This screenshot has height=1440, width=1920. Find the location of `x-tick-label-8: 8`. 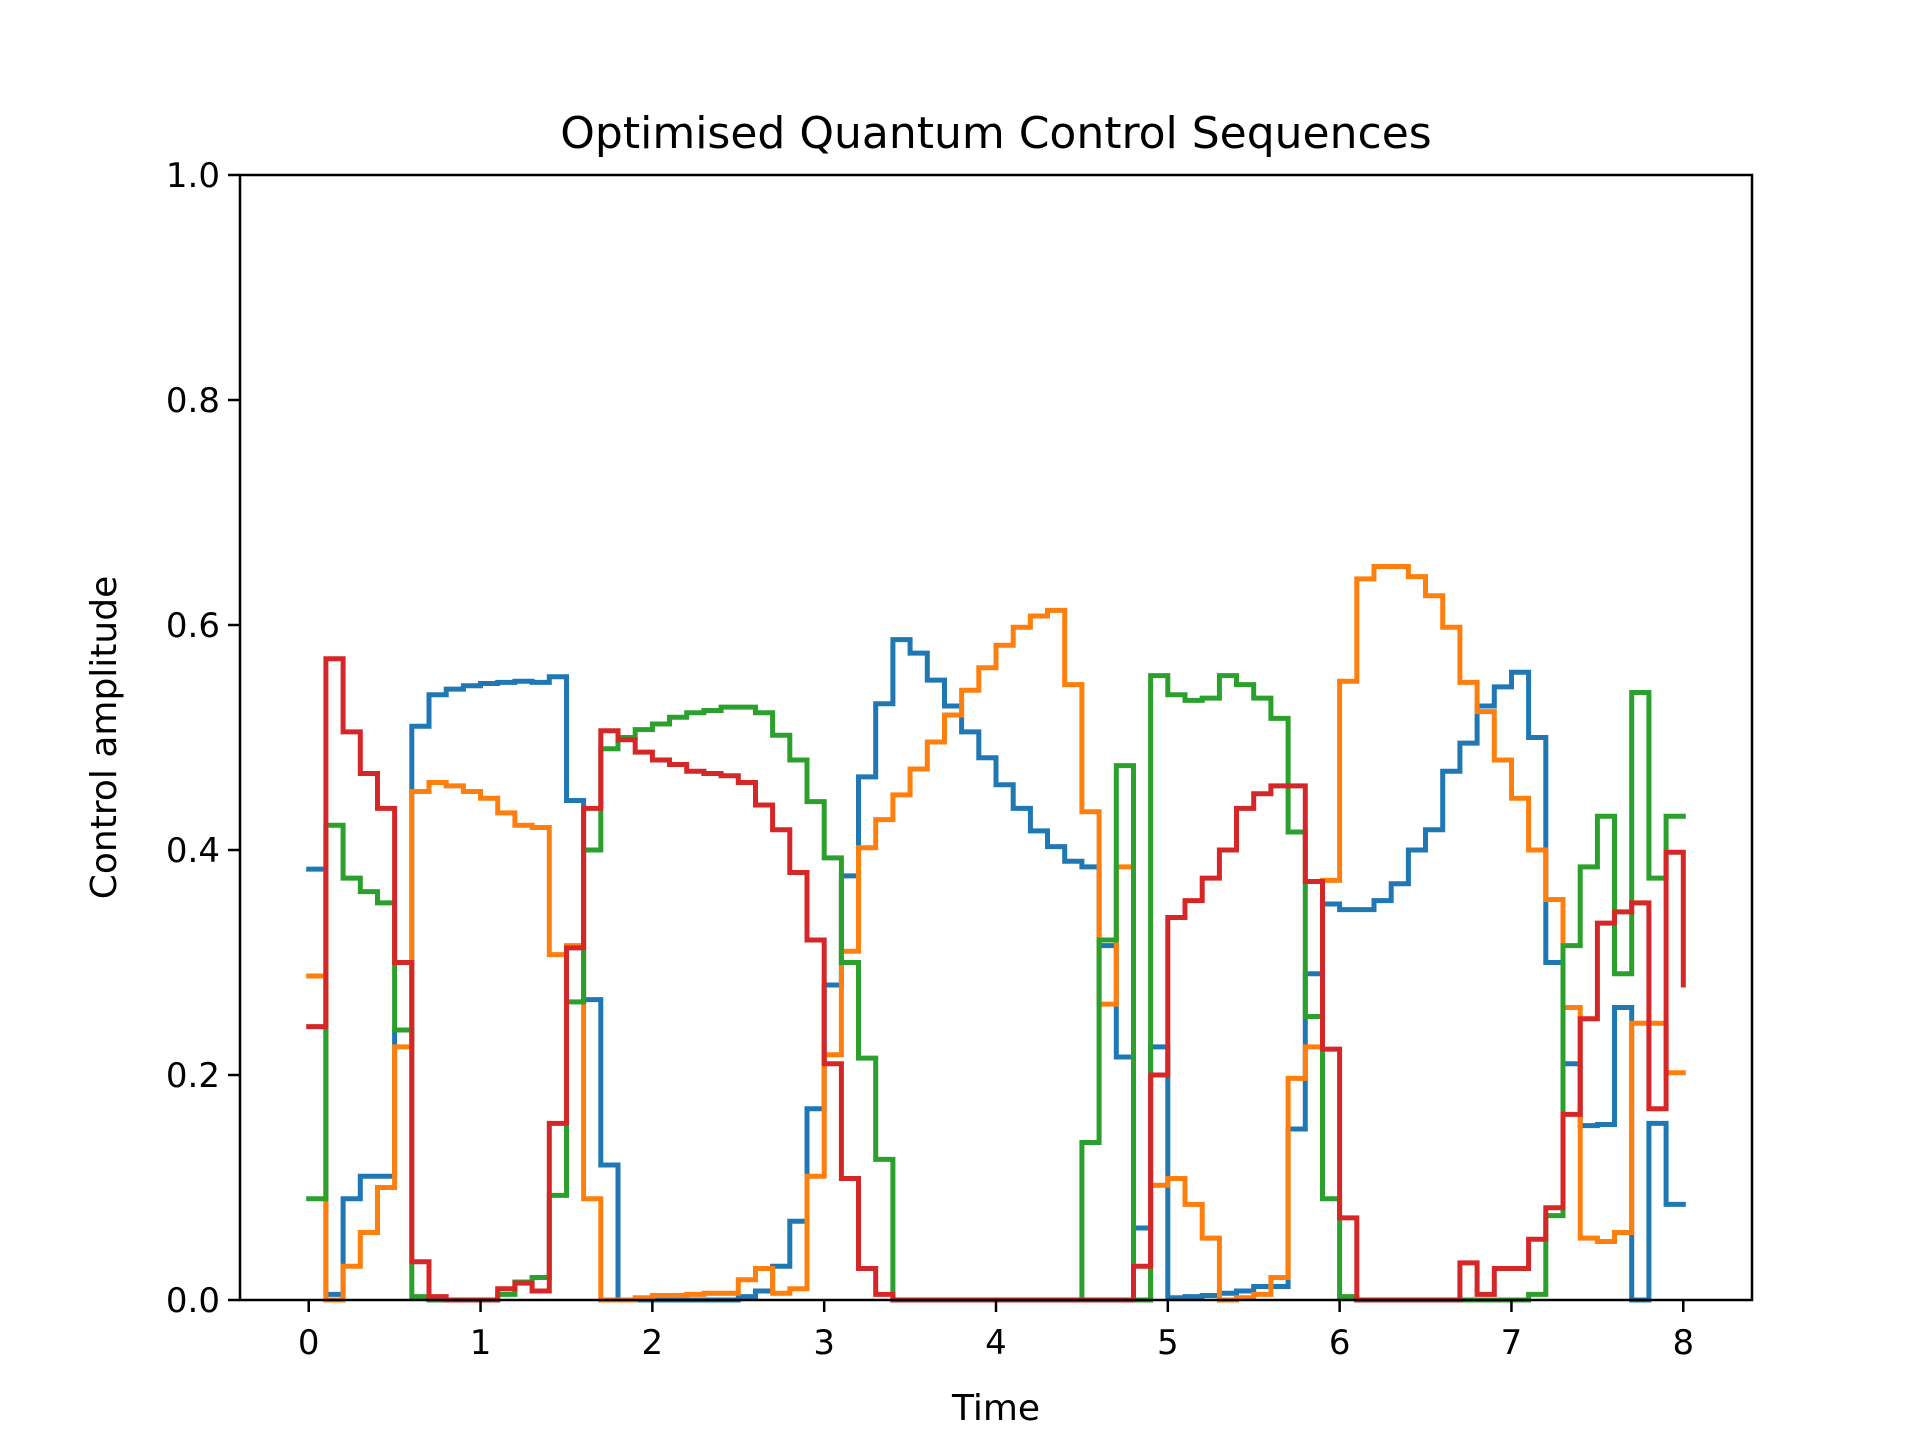

x-tick-label-8: 8 is located at coordinates (1683, 1343).